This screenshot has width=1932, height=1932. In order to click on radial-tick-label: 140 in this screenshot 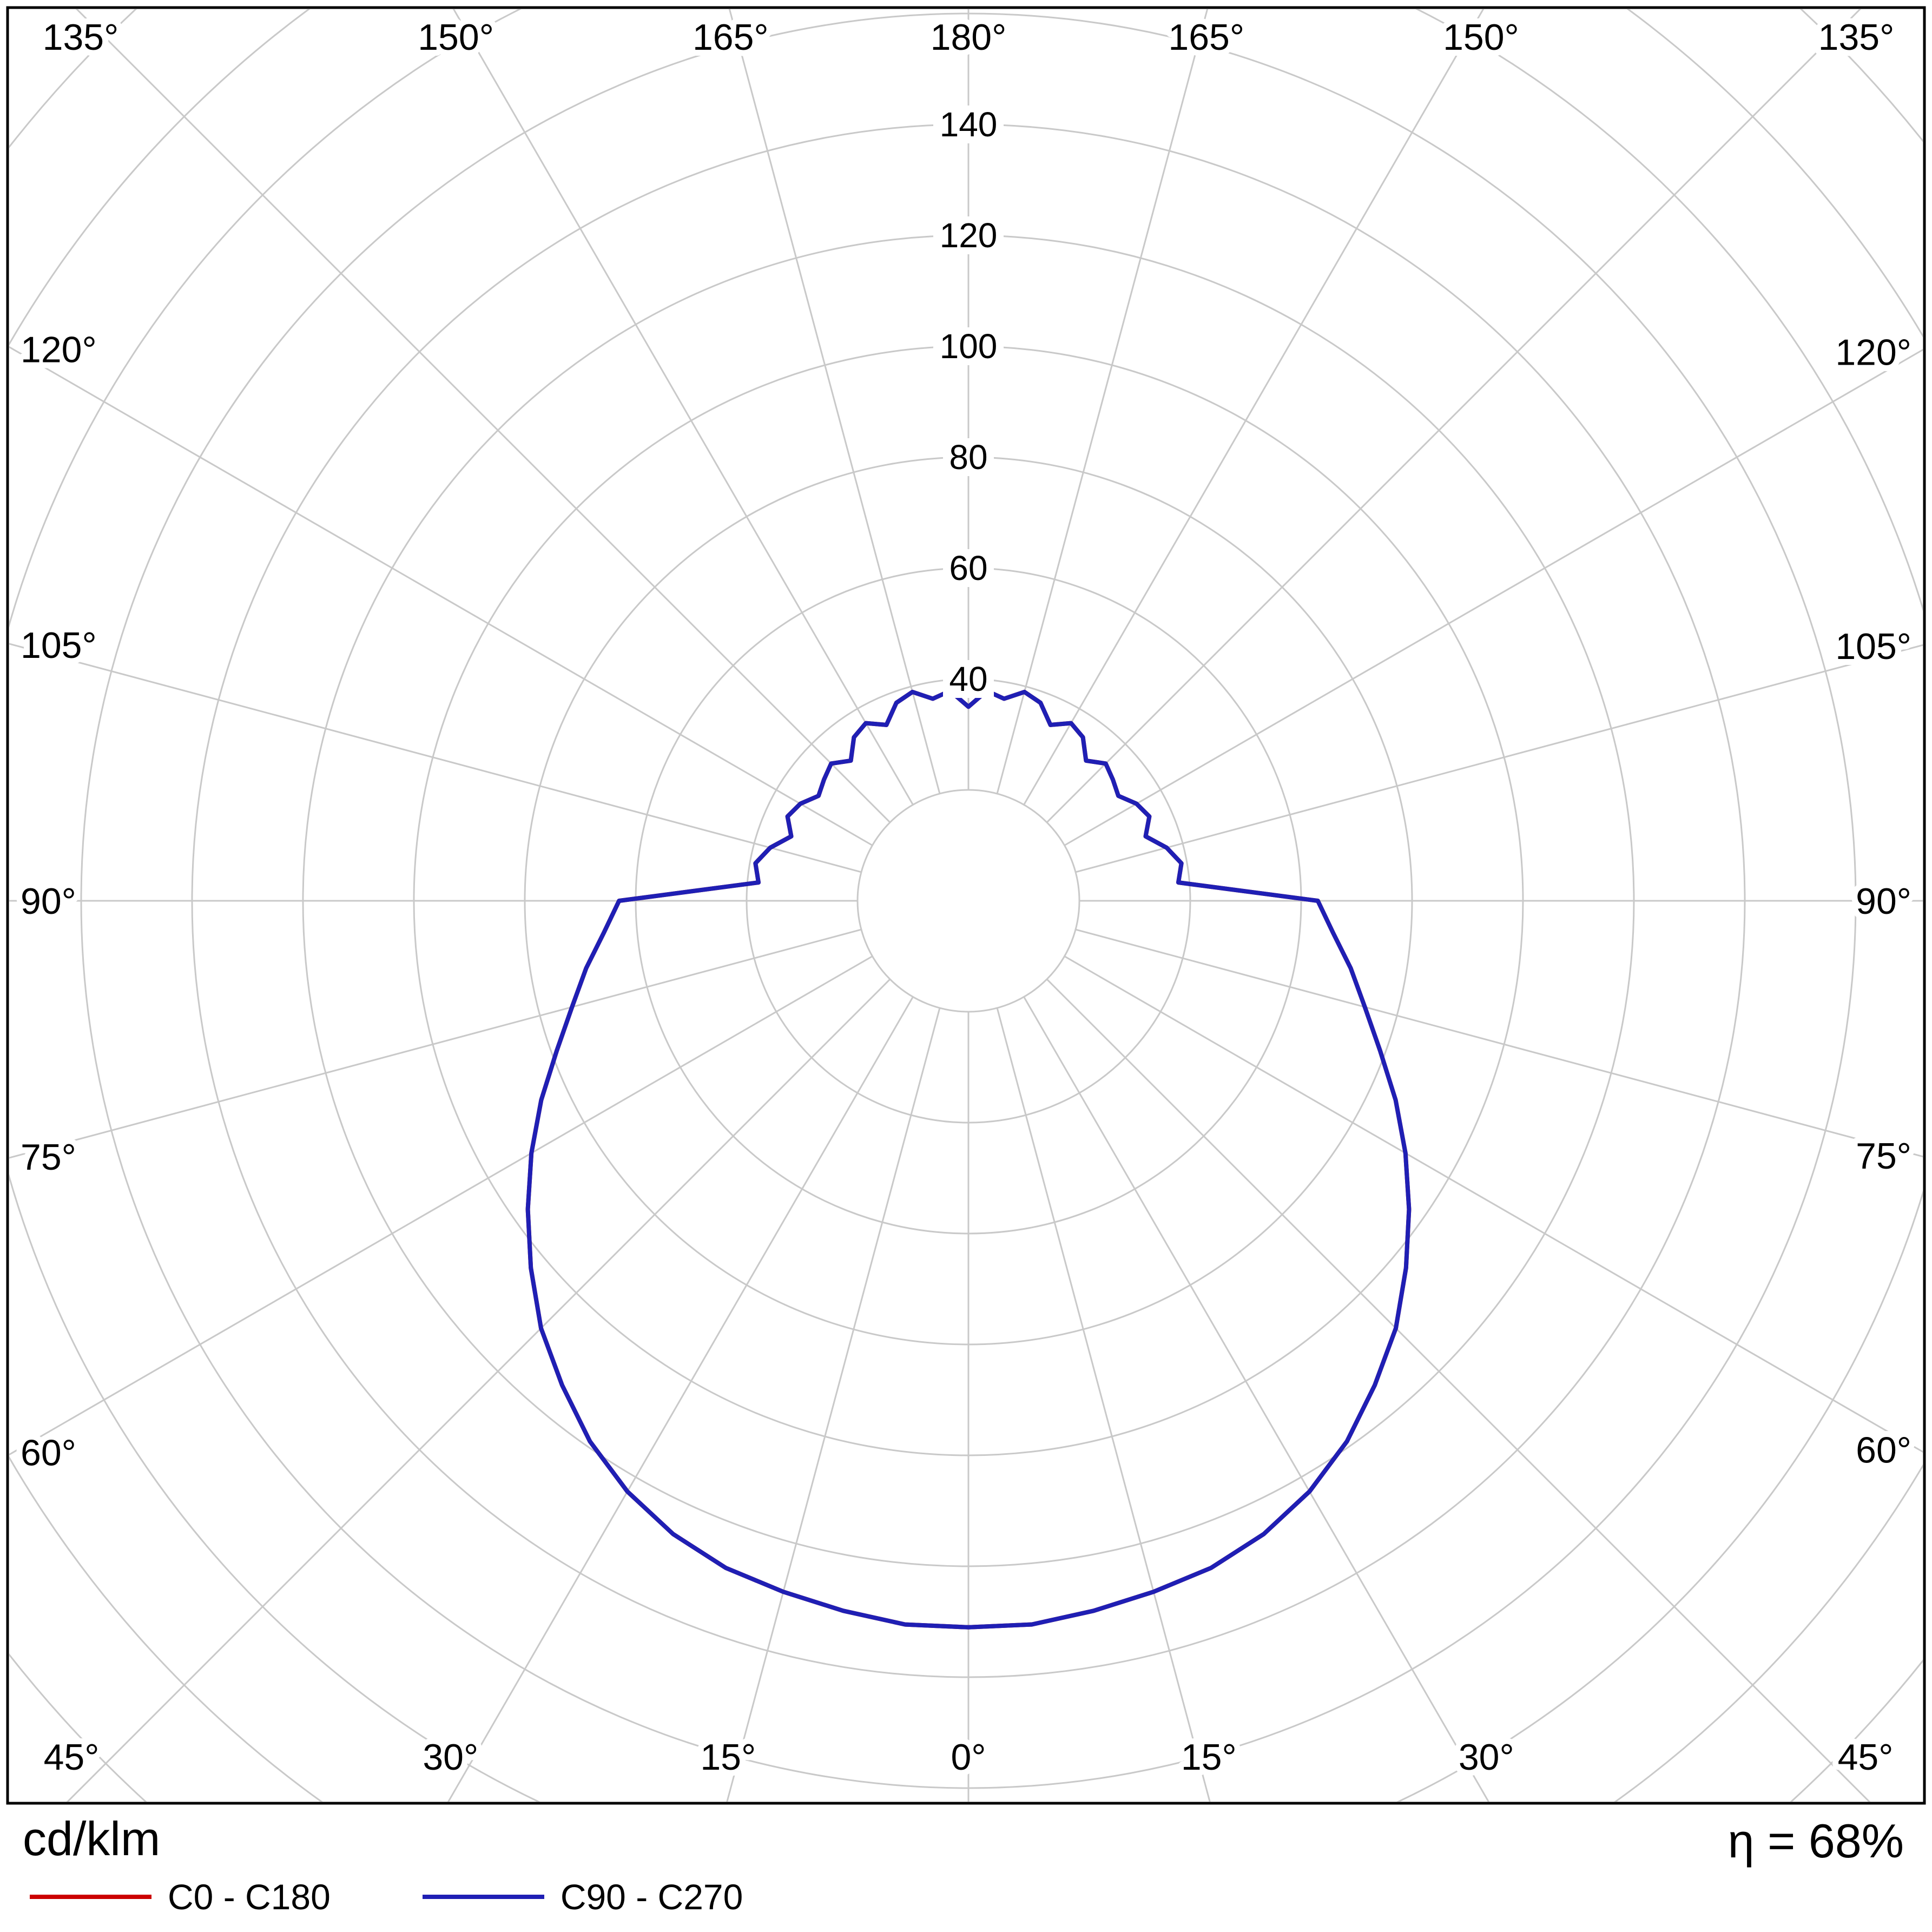, I will do `click(969, 124)`.